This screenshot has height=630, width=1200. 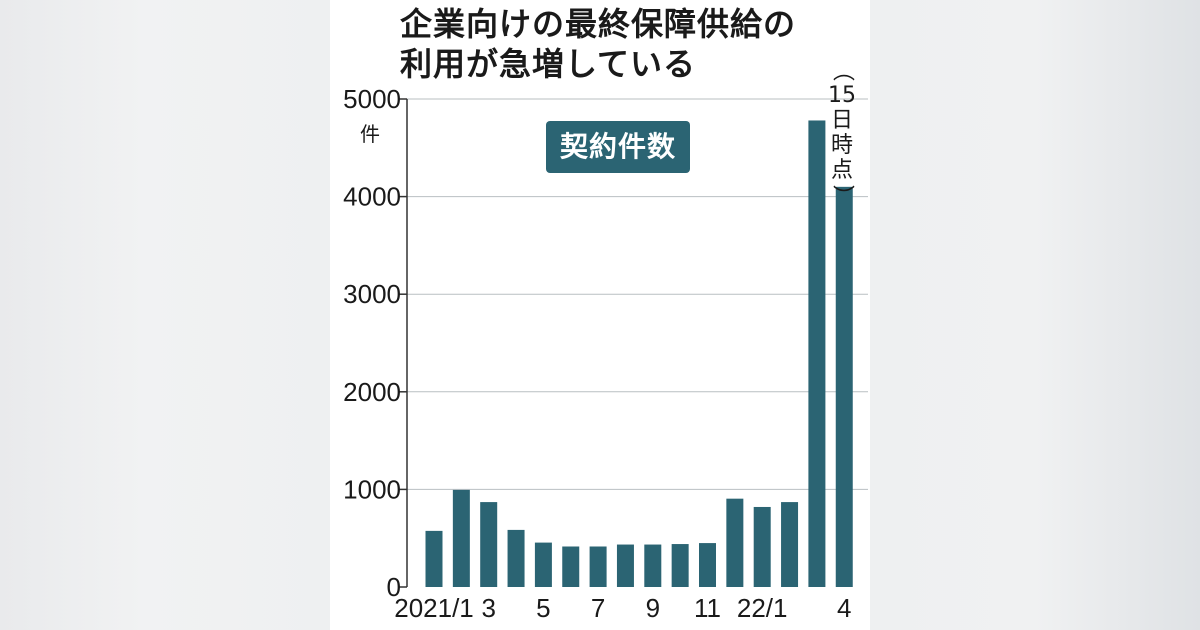 I want to click on y-tick-label: 5000, so click(x=372, y=99).